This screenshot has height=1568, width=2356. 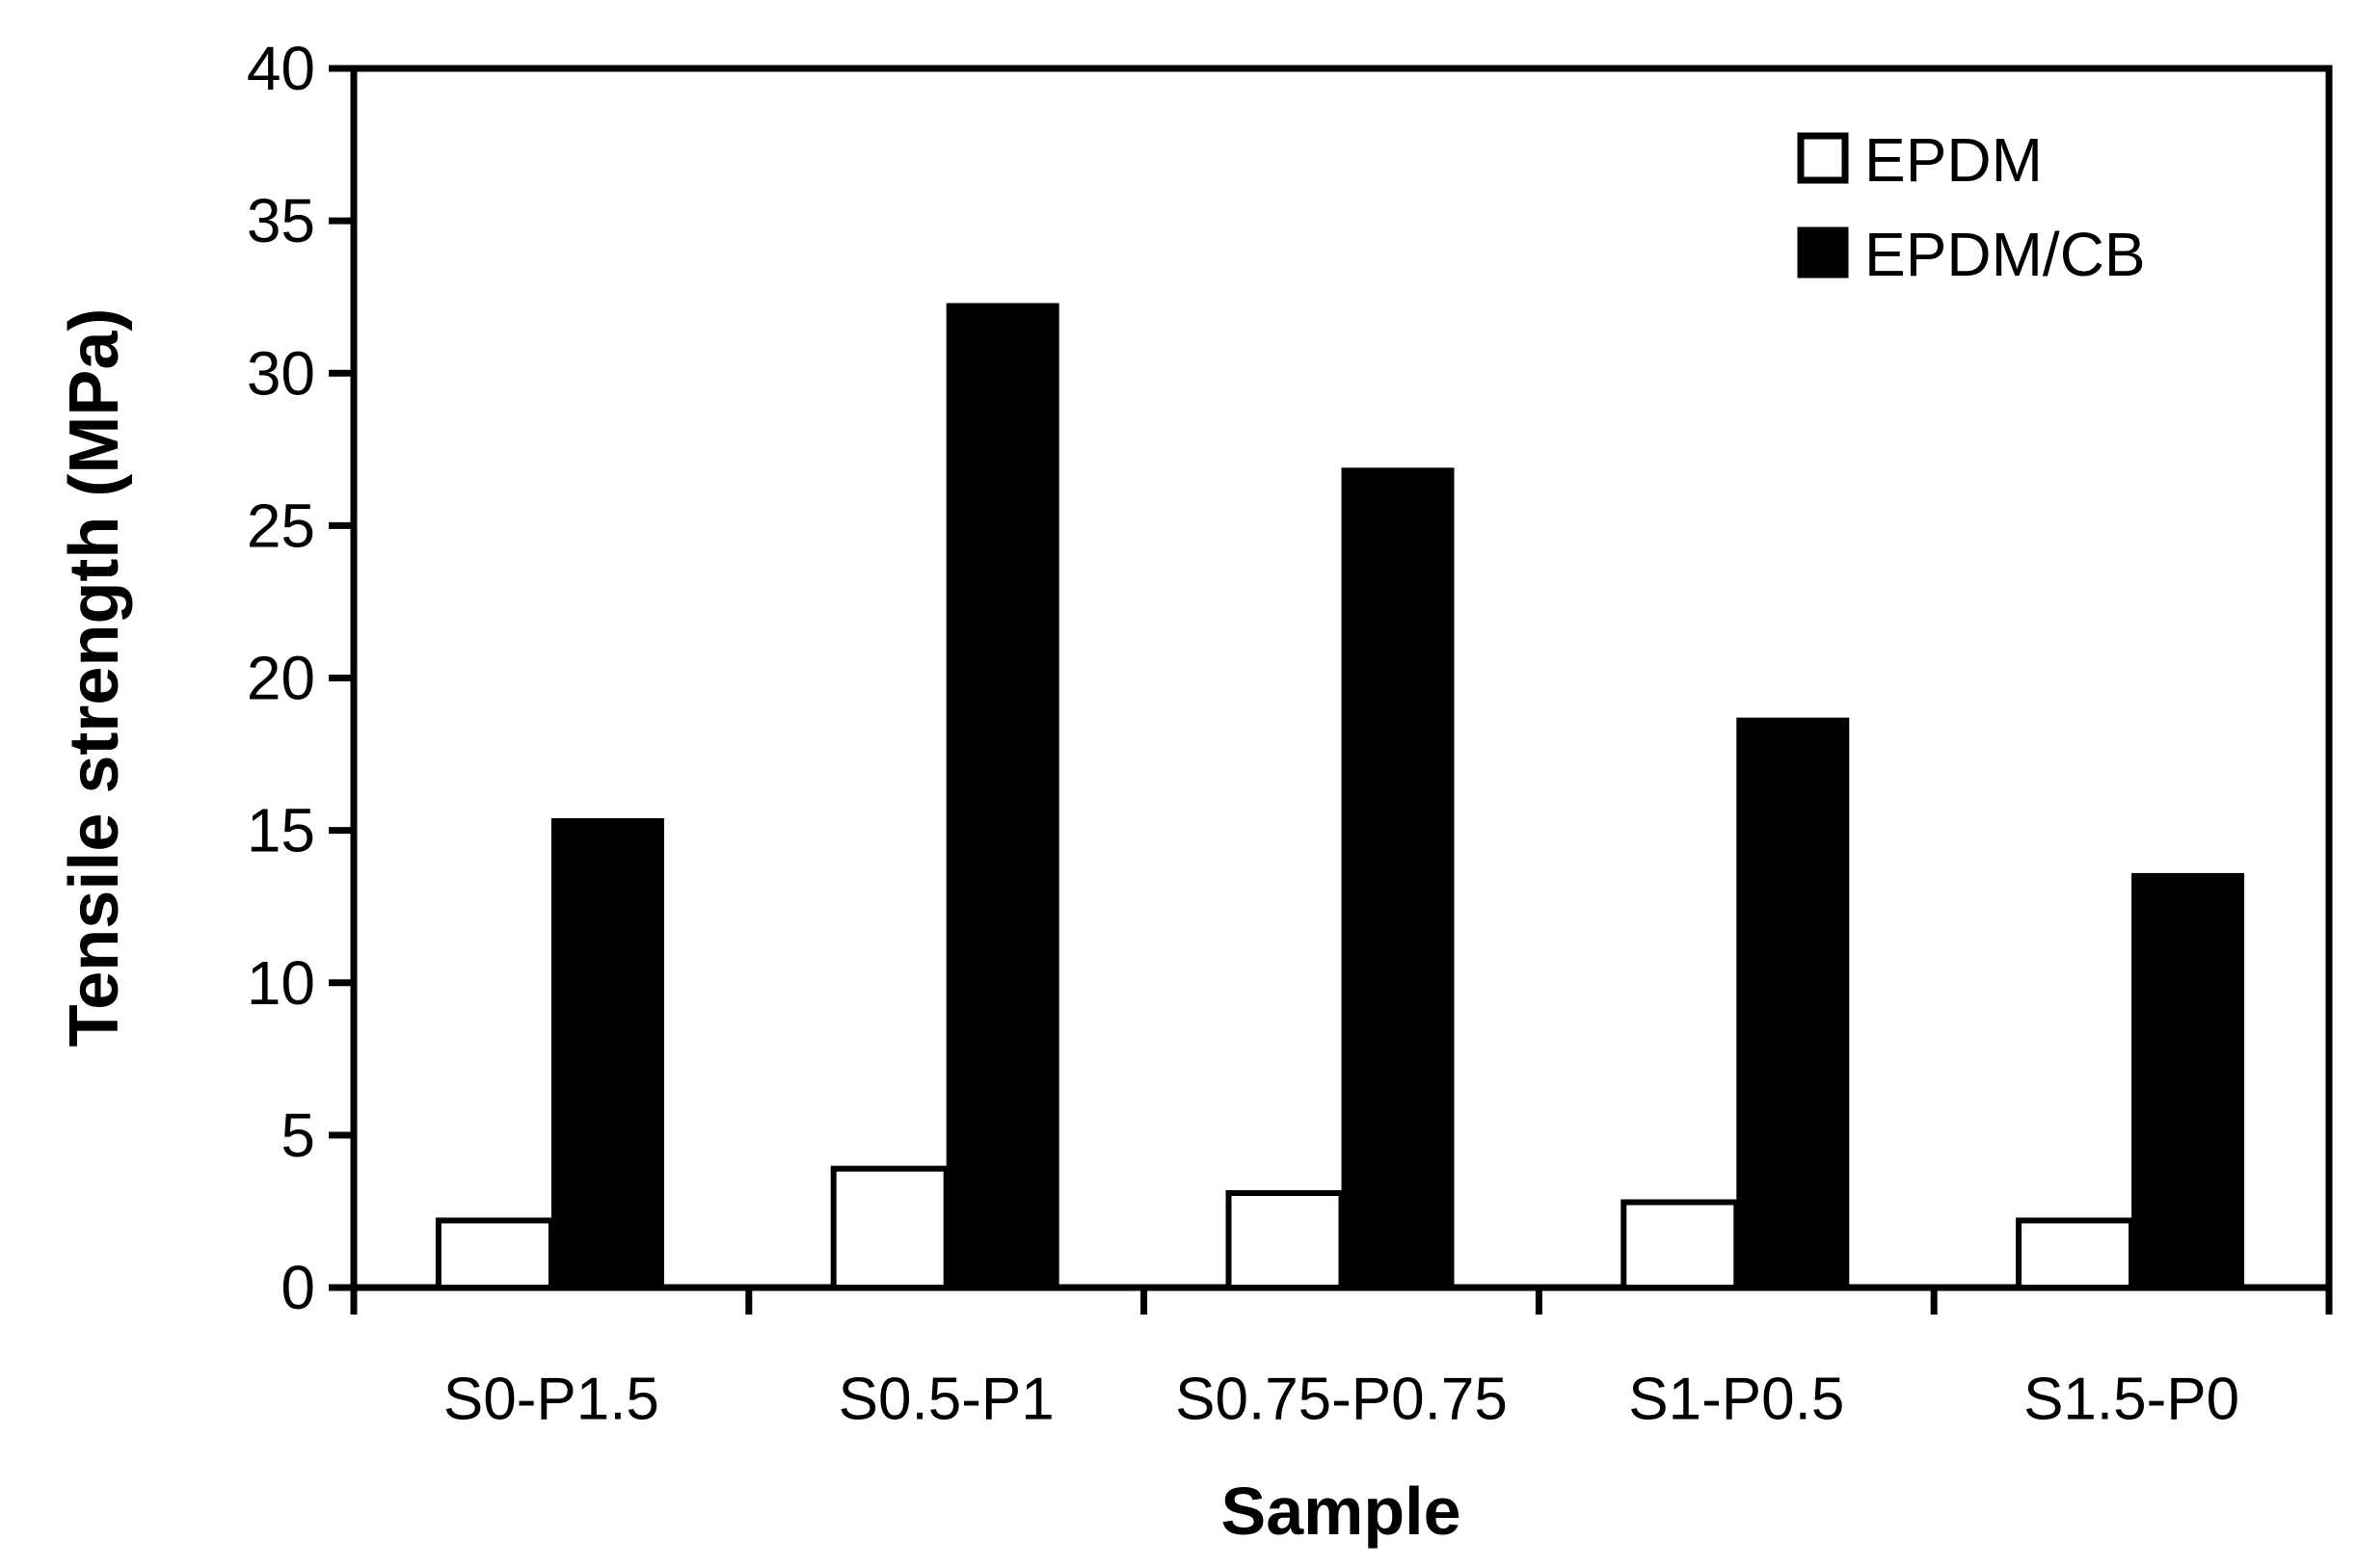 I want to click on category-label: S0.75-P0.75, so click(x=1341, y=1400).